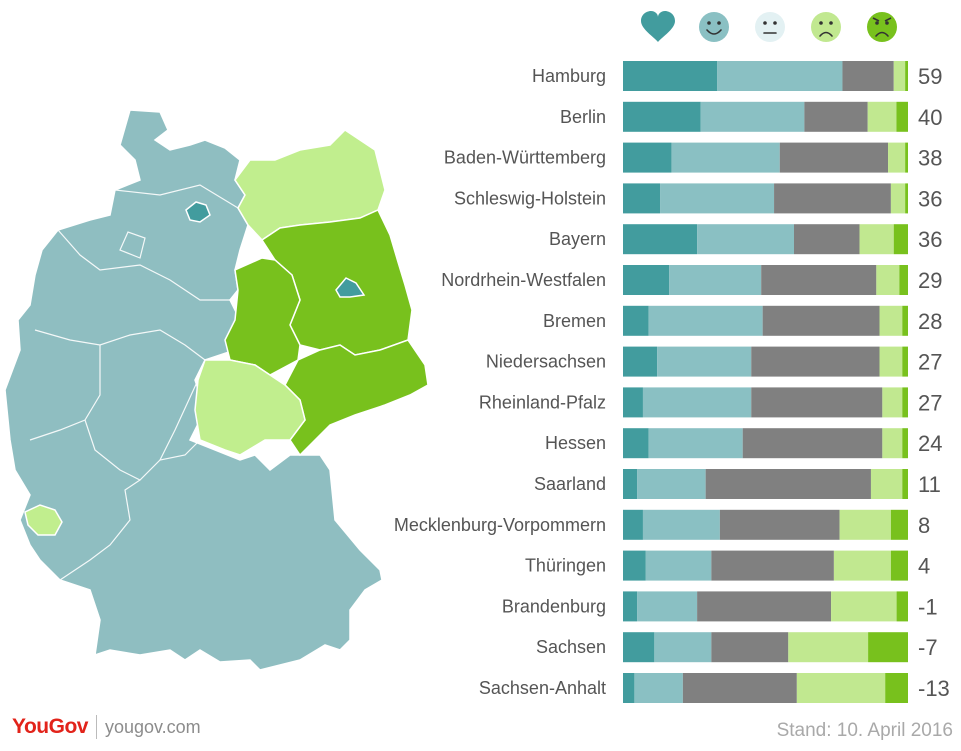 The image size is (961, 751). Describe the element at coordinates (523, 280) in the screenshot. I see `category-label: Nordrhein-Westfalen` at that location.